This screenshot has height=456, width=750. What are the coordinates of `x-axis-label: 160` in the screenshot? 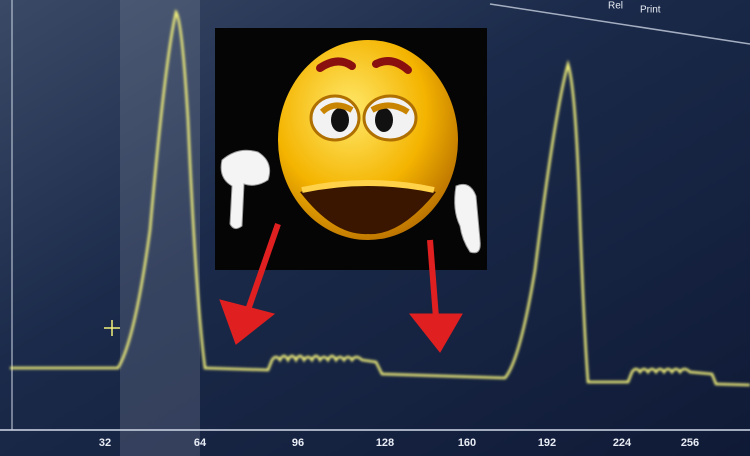 It's located at (467, 443).